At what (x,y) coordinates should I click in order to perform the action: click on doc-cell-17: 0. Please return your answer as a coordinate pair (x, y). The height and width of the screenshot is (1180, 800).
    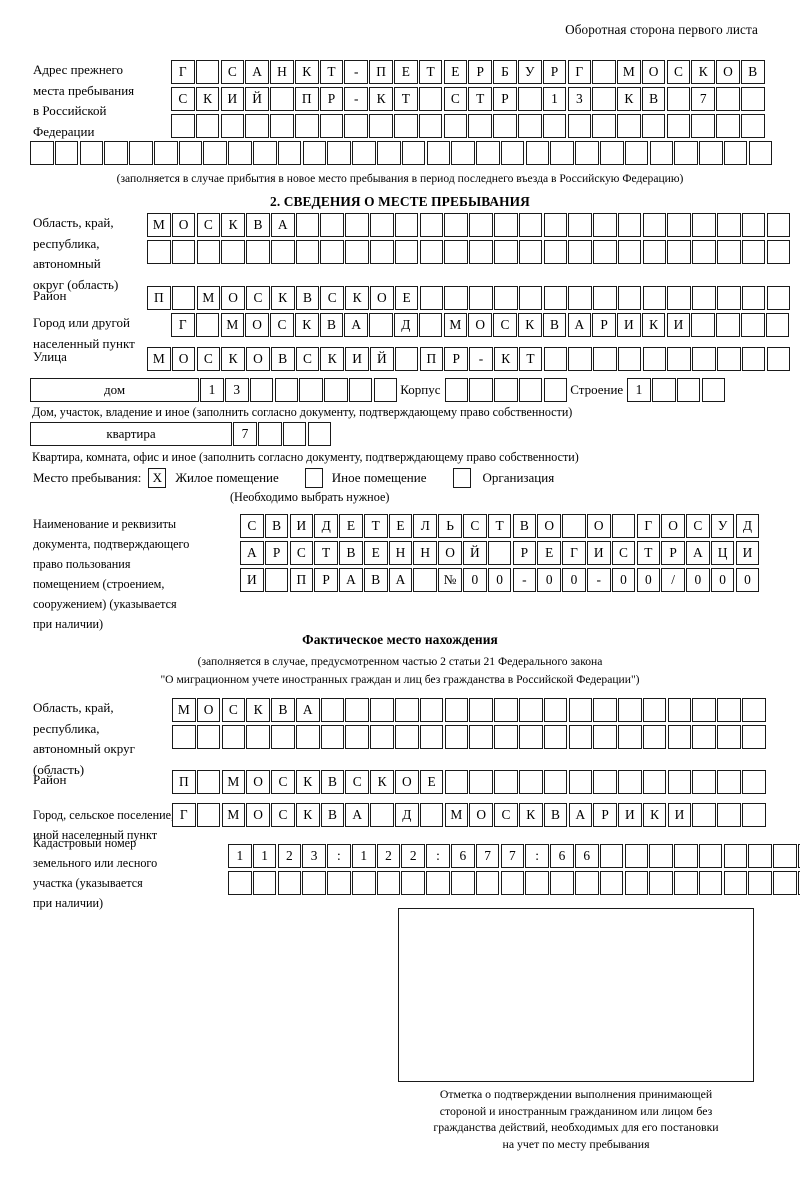
    Looking at the image, I should click on (648, 580).